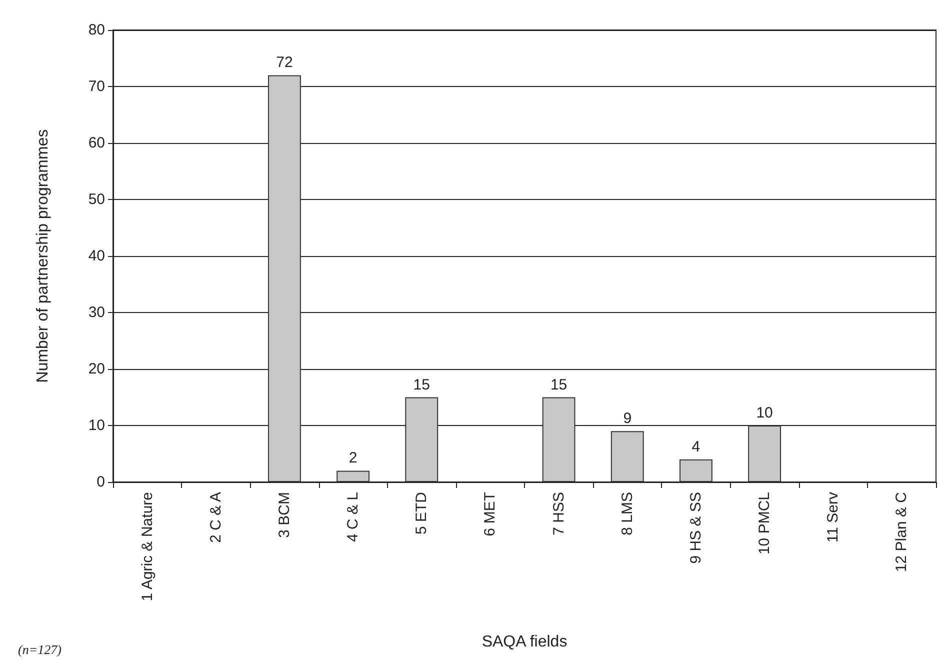 This screenshot has height=670, width=947. I want to click on data-label: 4, so click(696, 447).